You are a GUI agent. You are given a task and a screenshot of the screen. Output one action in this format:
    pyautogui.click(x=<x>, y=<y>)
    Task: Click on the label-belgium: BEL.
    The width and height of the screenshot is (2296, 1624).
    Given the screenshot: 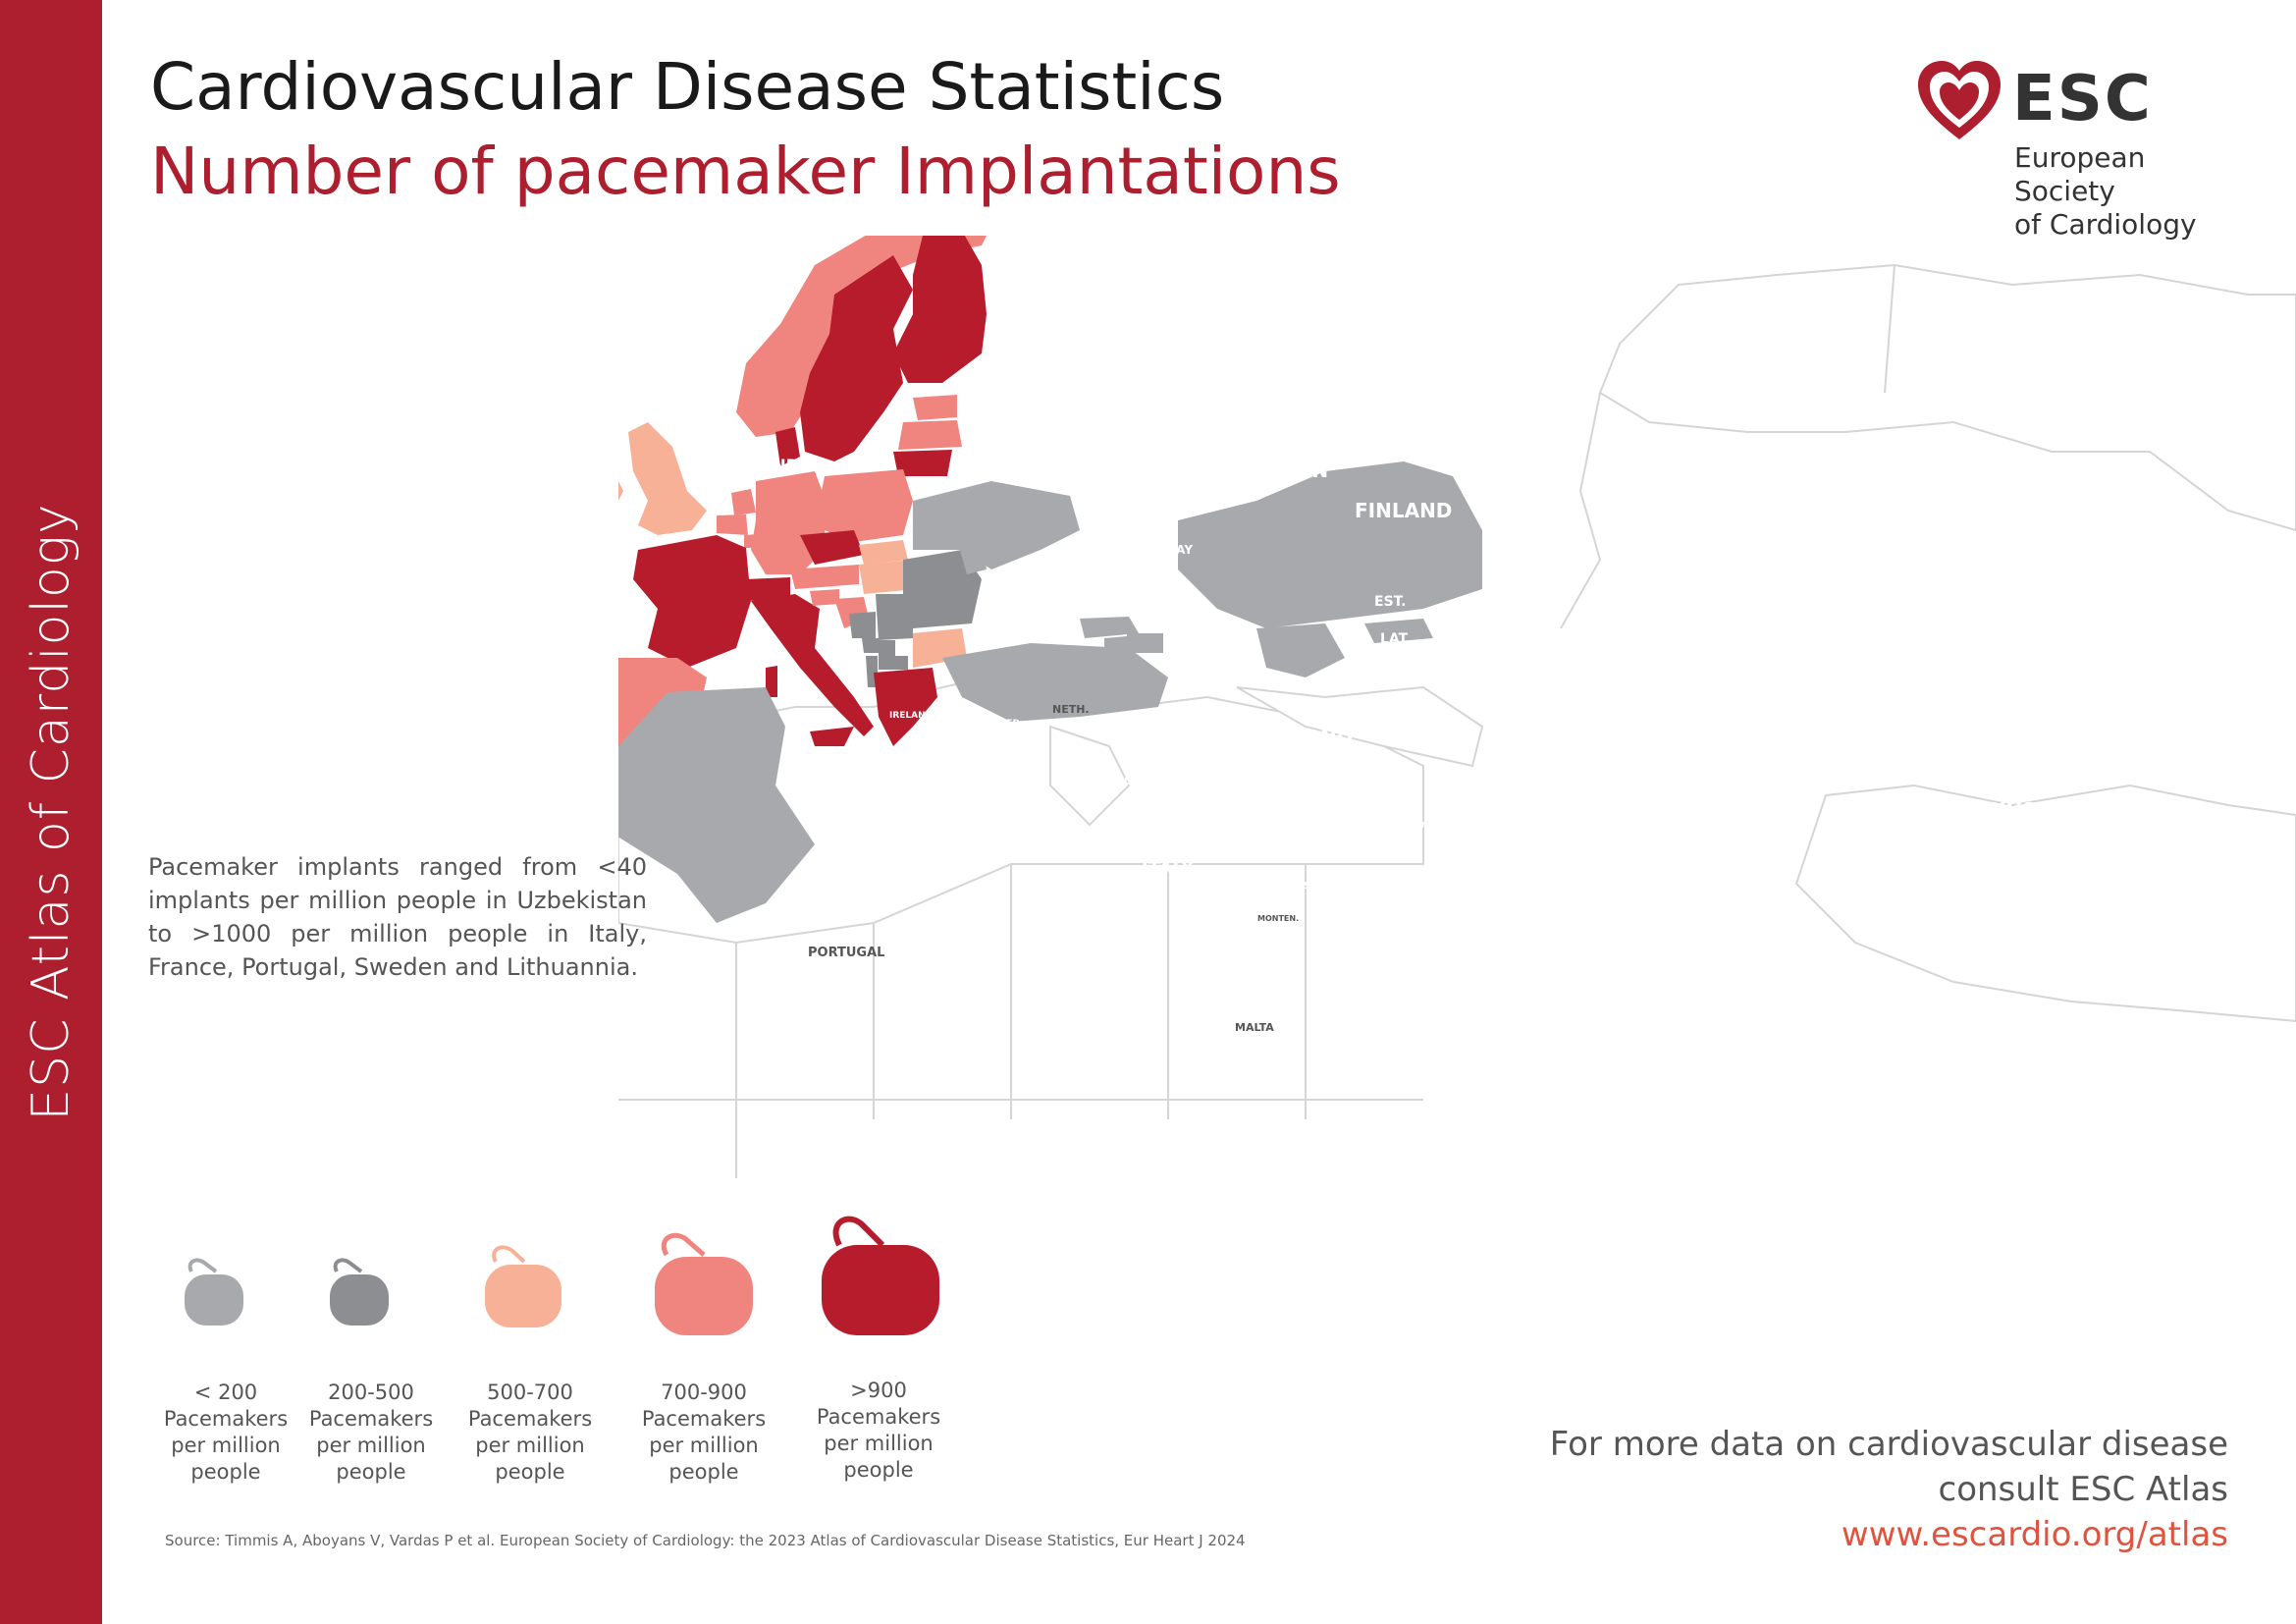 What is the action you would take?
    pyautogui.click(x=1093, y=766)
    